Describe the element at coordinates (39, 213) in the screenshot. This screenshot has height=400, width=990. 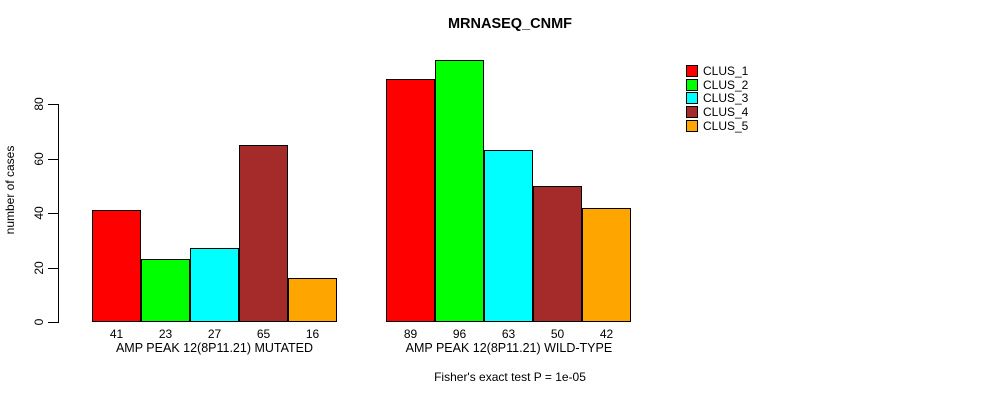
I see `y-tick-label: 40` at that location.